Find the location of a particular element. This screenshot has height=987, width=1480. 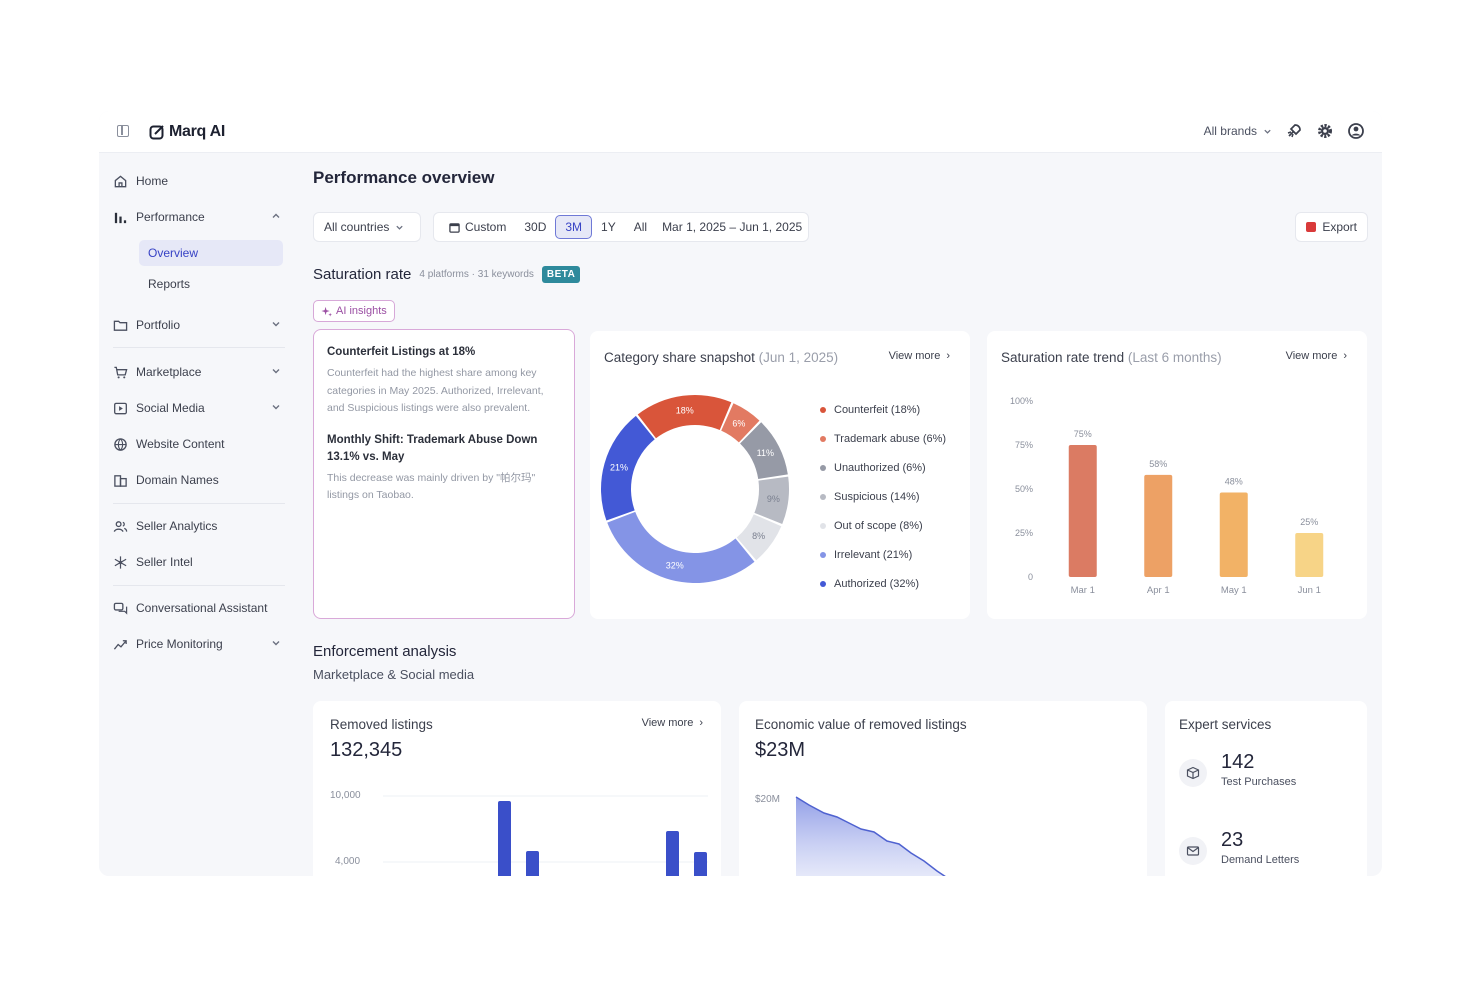

sidebar-item-overview: Overview is located at coordinates (211, 253).